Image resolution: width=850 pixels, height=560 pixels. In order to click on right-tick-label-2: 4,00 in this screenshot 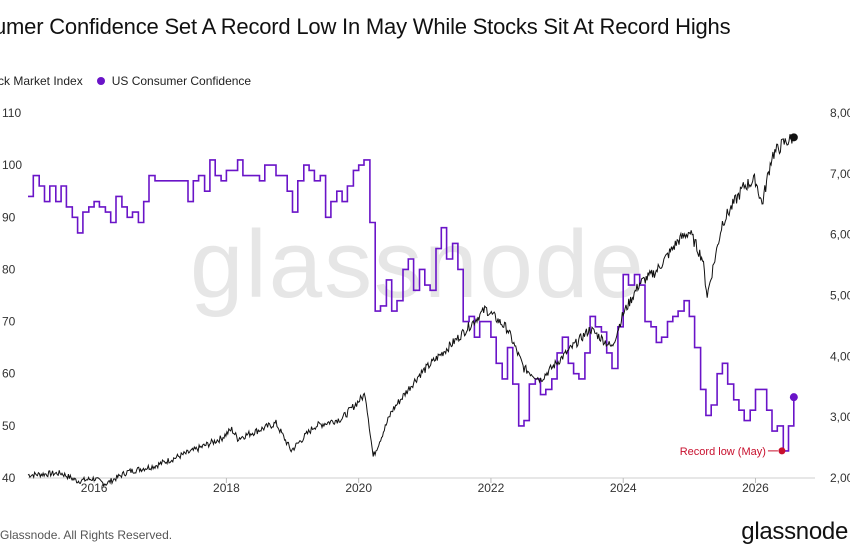, I will do `click(840, 356)`.